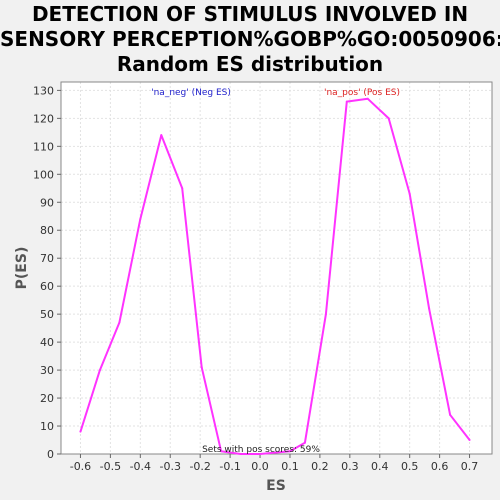  I want to click on x-tick-label: 0.6, so click(440, 466).